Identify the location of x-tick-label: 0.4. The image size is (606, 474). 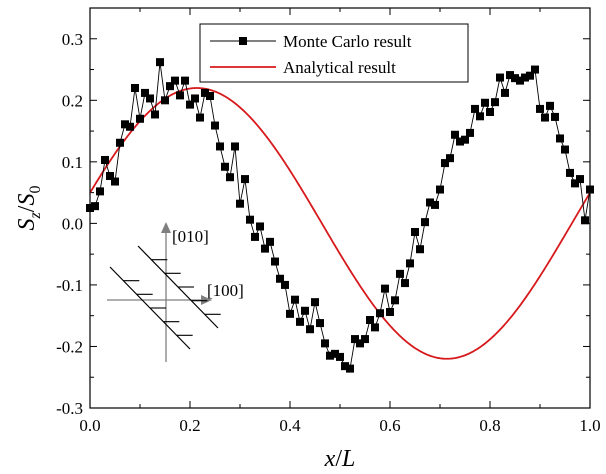
(290, 425).